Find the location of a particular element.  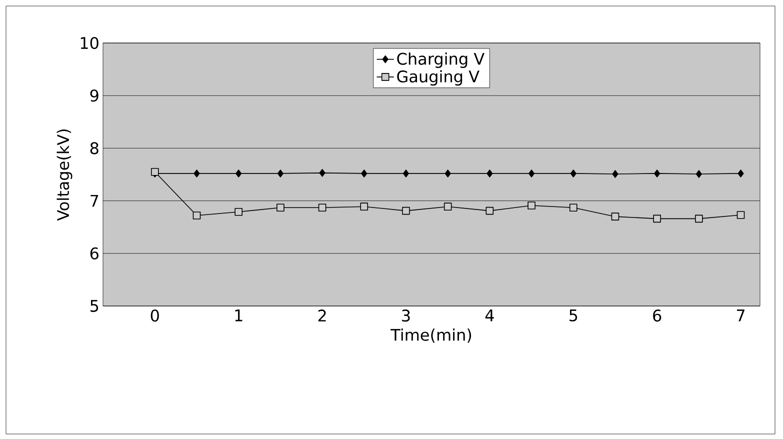

x-tick-label: 2 is located at coordinates (322, 316).